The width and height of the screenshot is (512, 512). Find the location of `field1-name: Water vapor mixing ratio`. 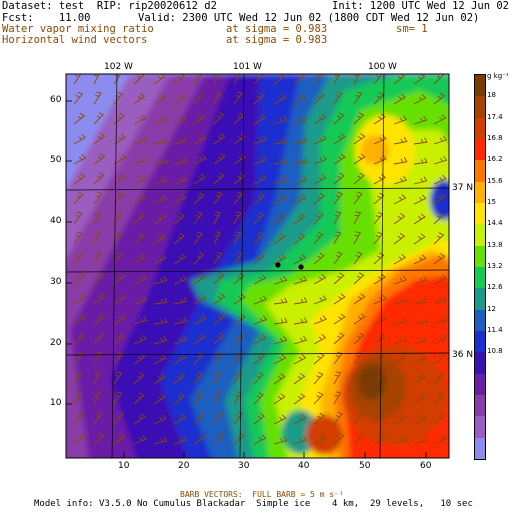

field1-name: Water vapor mixing ratio is located at coordinates (78, 29).